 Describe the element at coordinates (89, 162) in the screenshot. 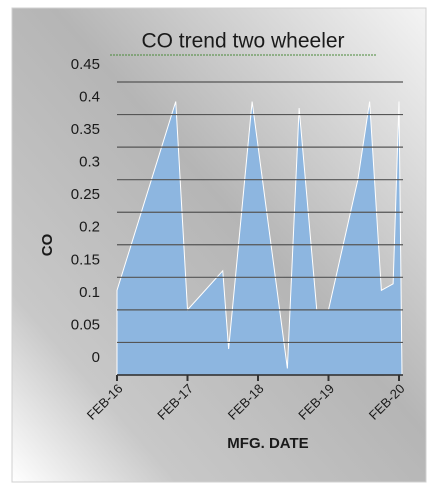

I see `y-tick-label: 0.3` at that location.